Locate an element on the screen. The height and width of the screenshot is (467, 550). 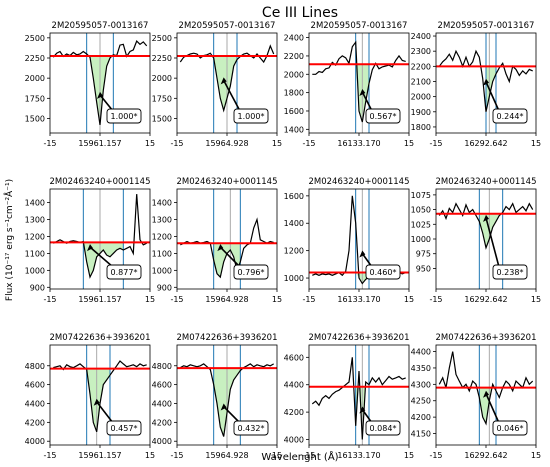
x-tick-label: 16133.170 is located at coordinates (358, 455).